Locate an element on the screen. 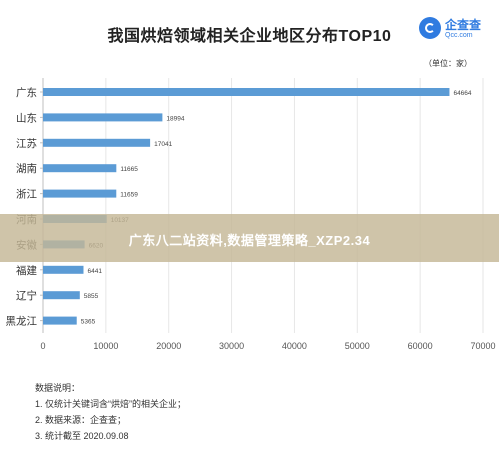  x-tick-label: 0 is located at coordinates (42, 346).